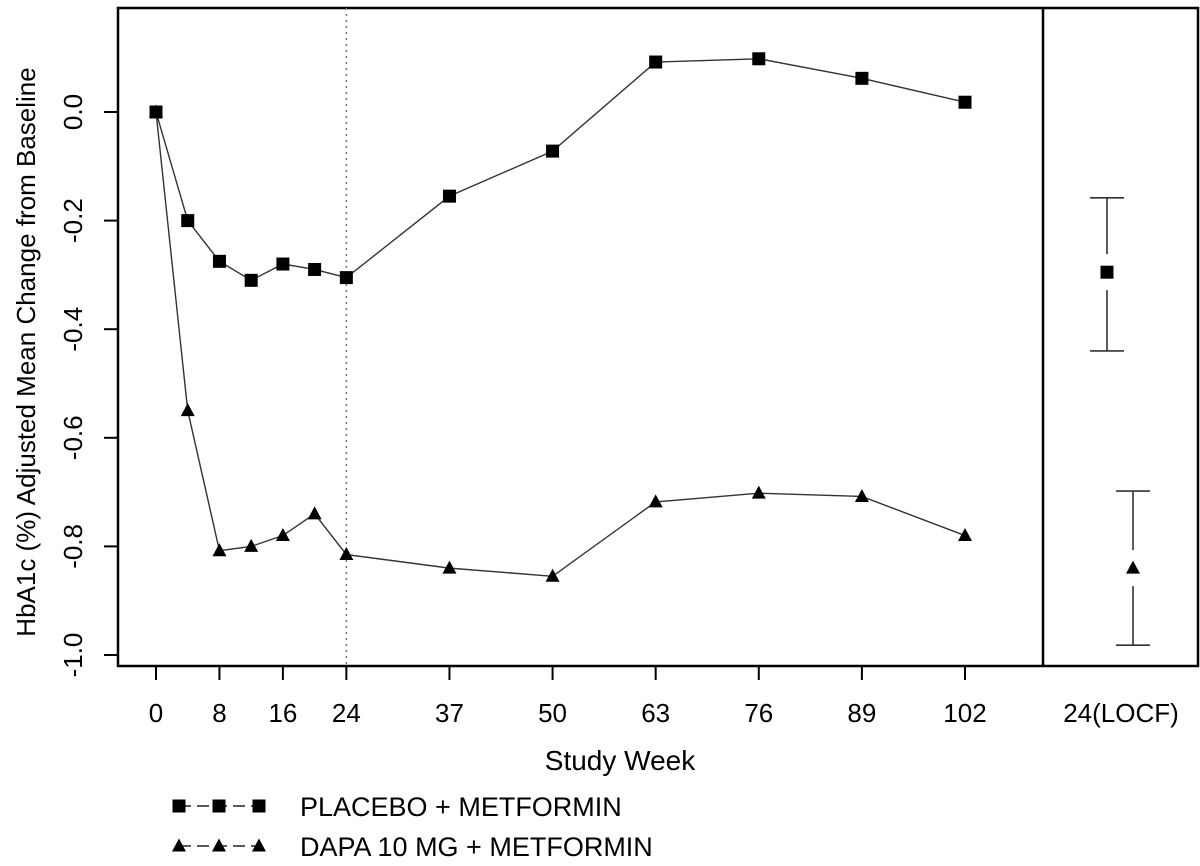 This screenshot has width=1200, height=866. Describe the element at coordinates (552, 713) in the screenshot. I see `x-tick-label: 50` at that location.